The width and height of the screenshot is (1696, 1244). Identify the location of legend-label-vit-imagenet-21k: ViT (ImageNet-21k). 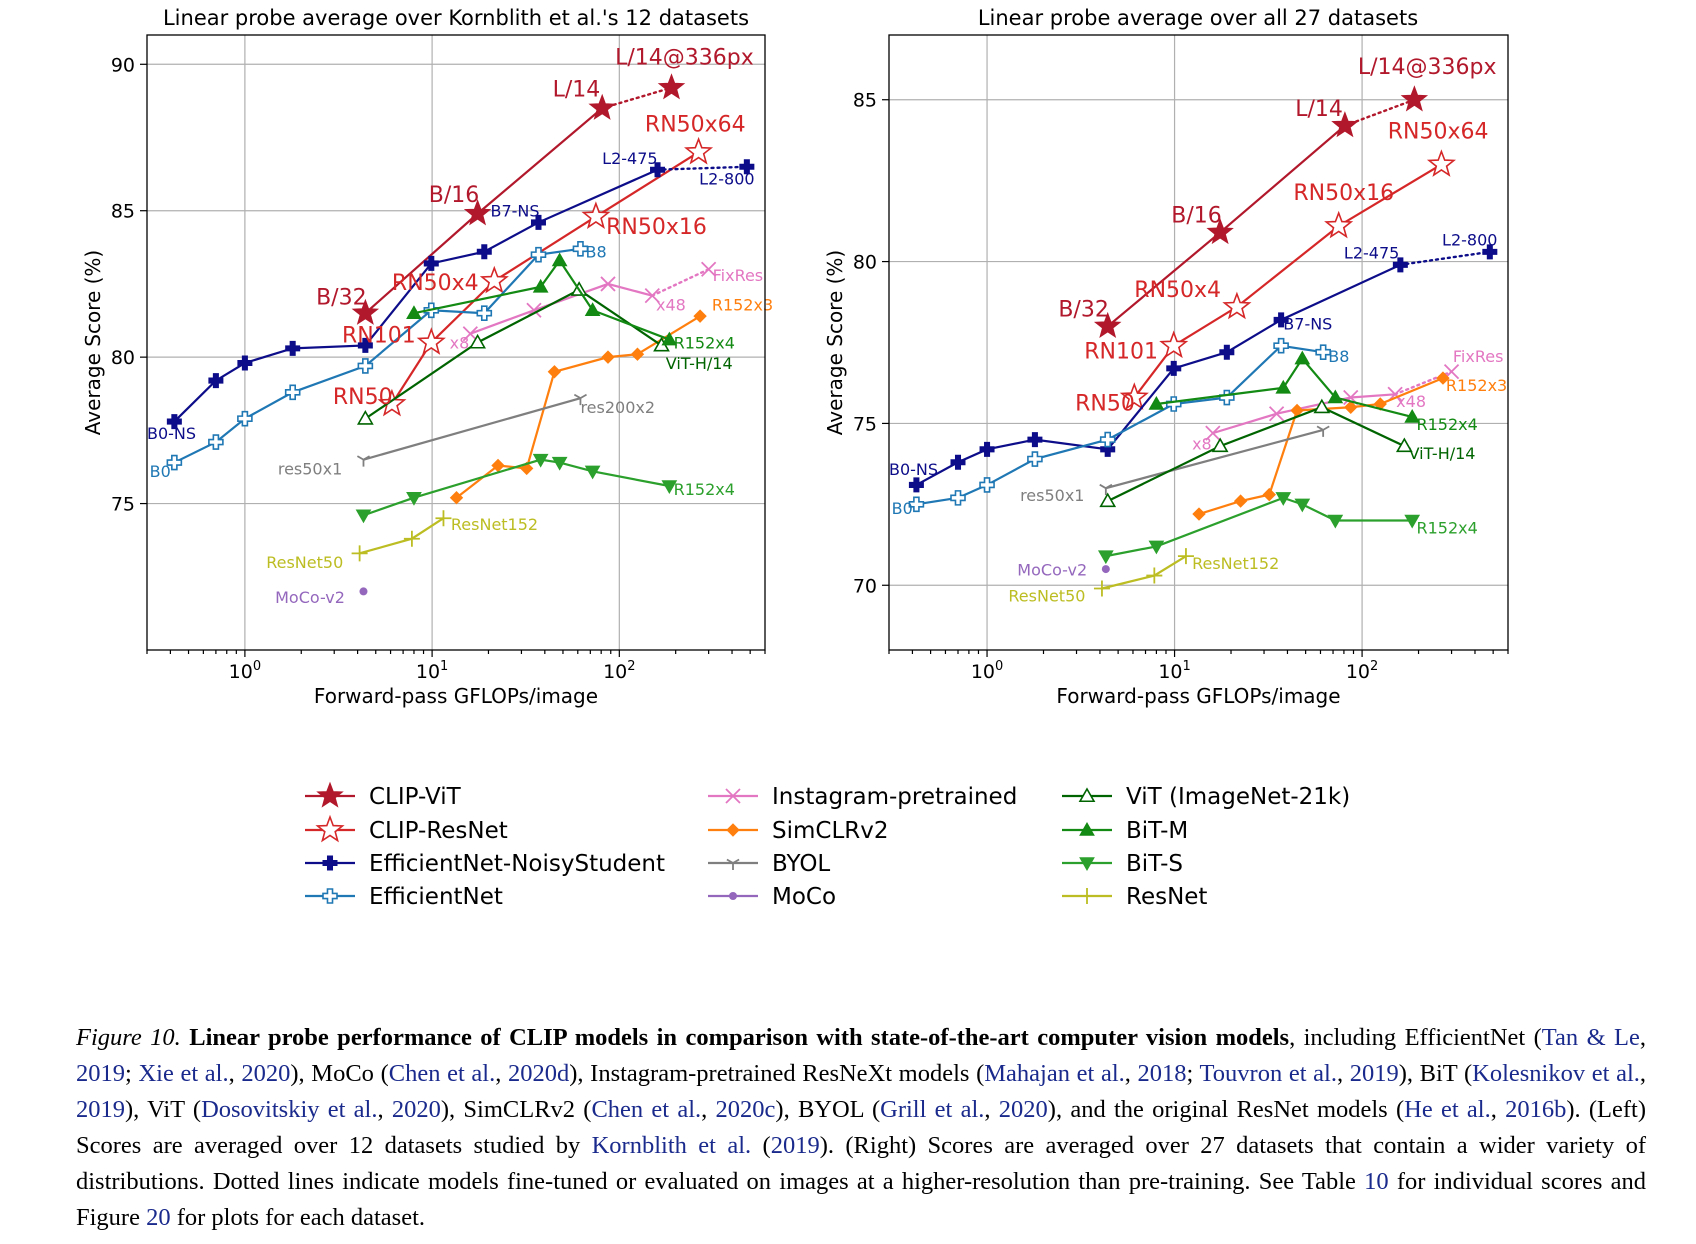
(1238, 797).